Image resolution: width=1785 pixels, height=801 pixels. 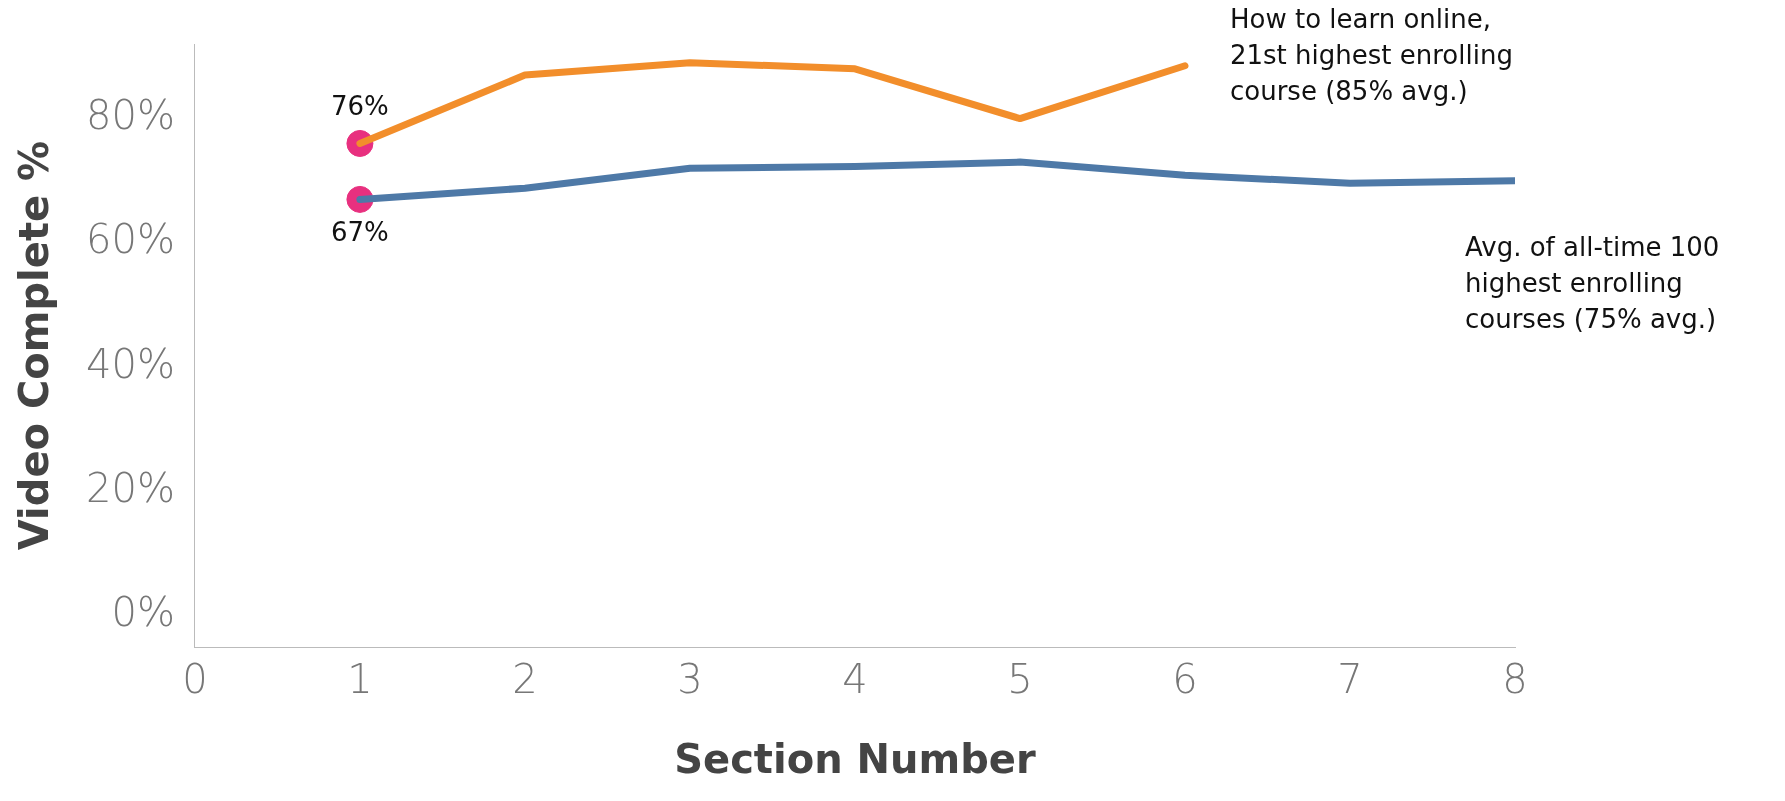 What do you see at coordinates (690, 679) in the screenshot?
I see `x-tick-label: 3` at bounding box center [690, 679].